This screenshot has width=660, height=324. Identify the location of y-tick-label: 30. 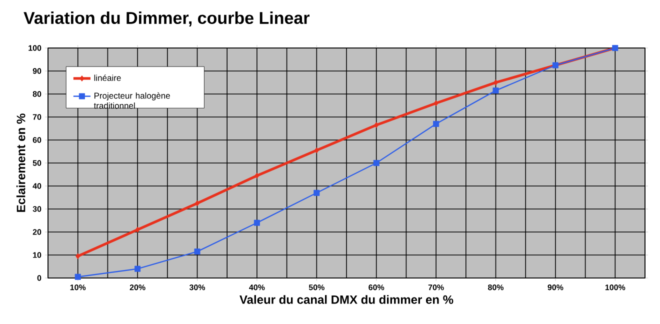
(37, 209).